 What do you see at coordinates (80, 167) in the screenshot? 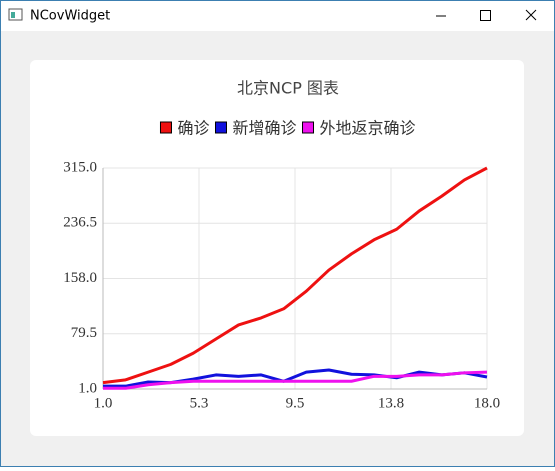
I see `y-tick-label: 315.0` at bounding box center [80, 167].